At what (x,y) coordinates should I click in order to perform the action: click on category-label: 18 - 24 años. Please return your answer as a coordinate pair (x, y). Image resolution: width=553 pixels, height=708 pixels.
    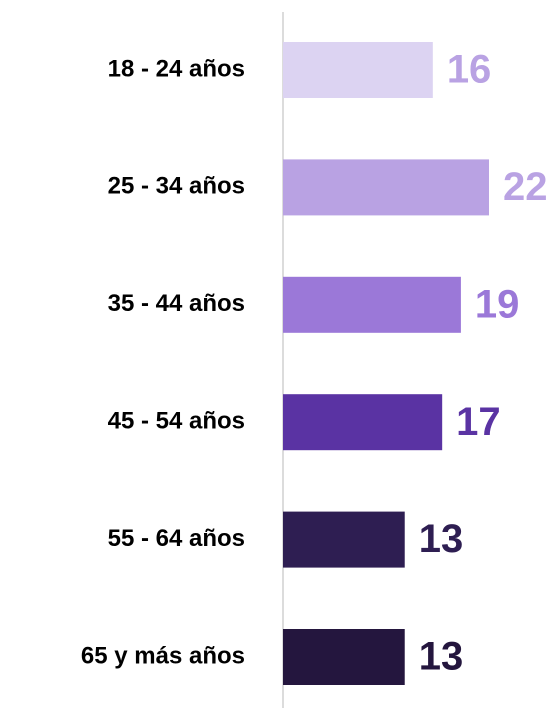
    Looking at the image, I should click on (176, 68).